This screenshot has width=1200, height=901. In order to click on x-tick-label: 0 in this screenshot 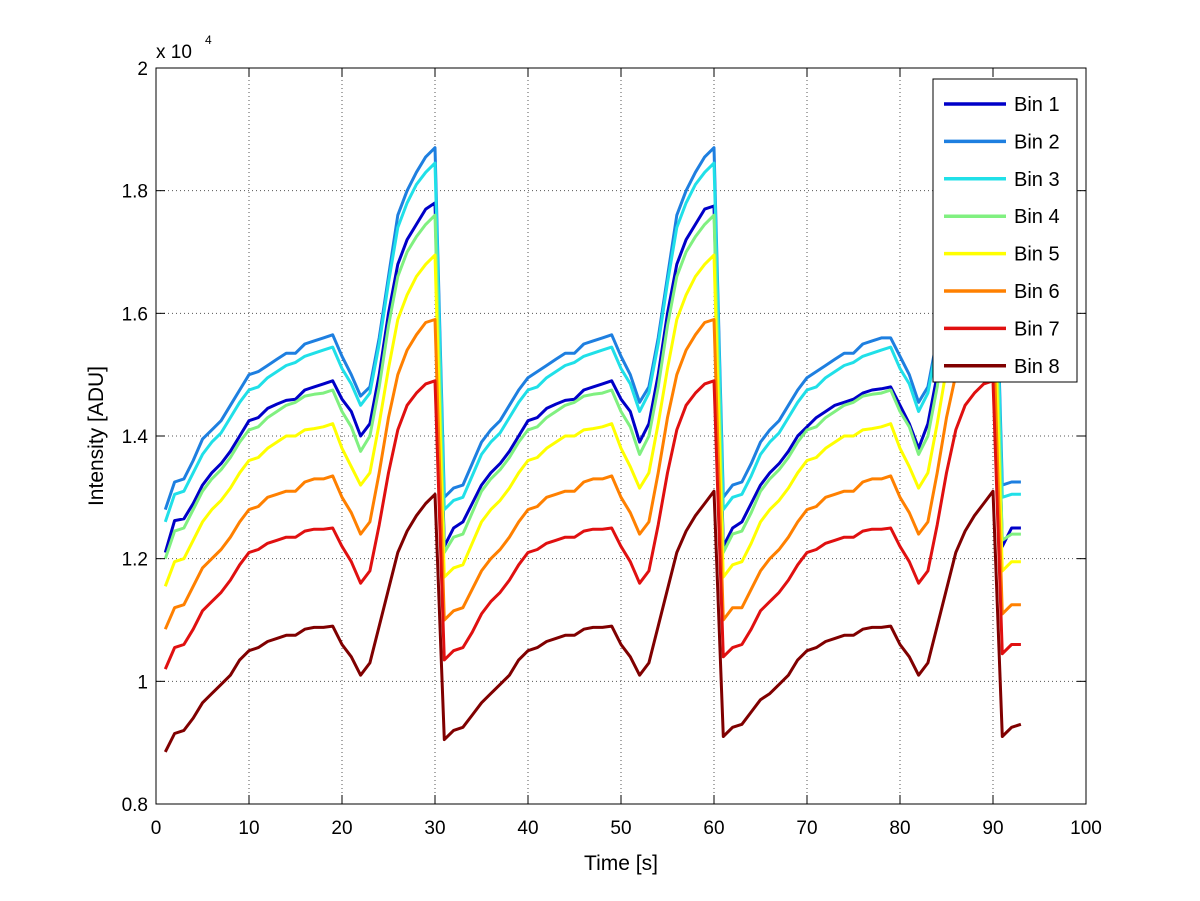, I will do `click(156, 828)`.